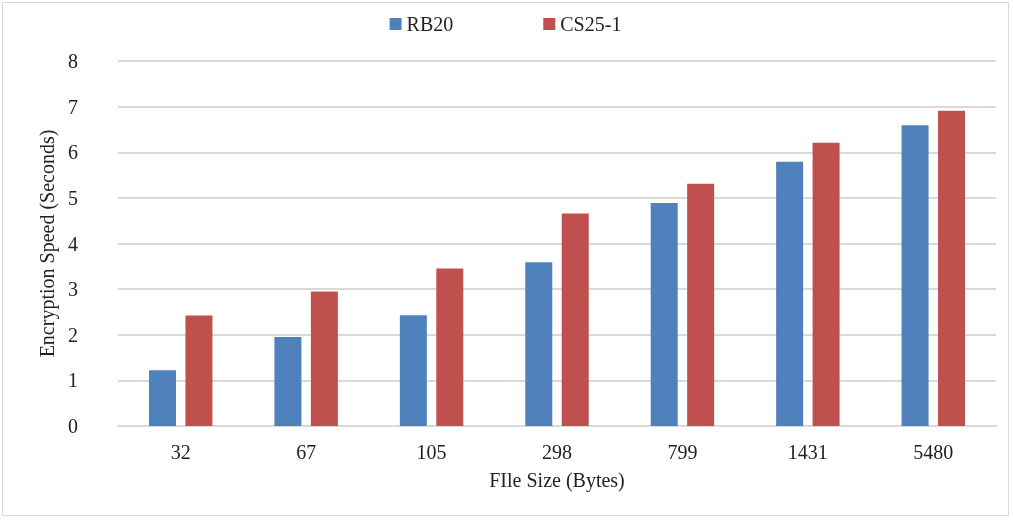 Image resolution: width=1013 pixels, height=520 pixels. I want to click on x-tick-label: 67, so click(306, 452).